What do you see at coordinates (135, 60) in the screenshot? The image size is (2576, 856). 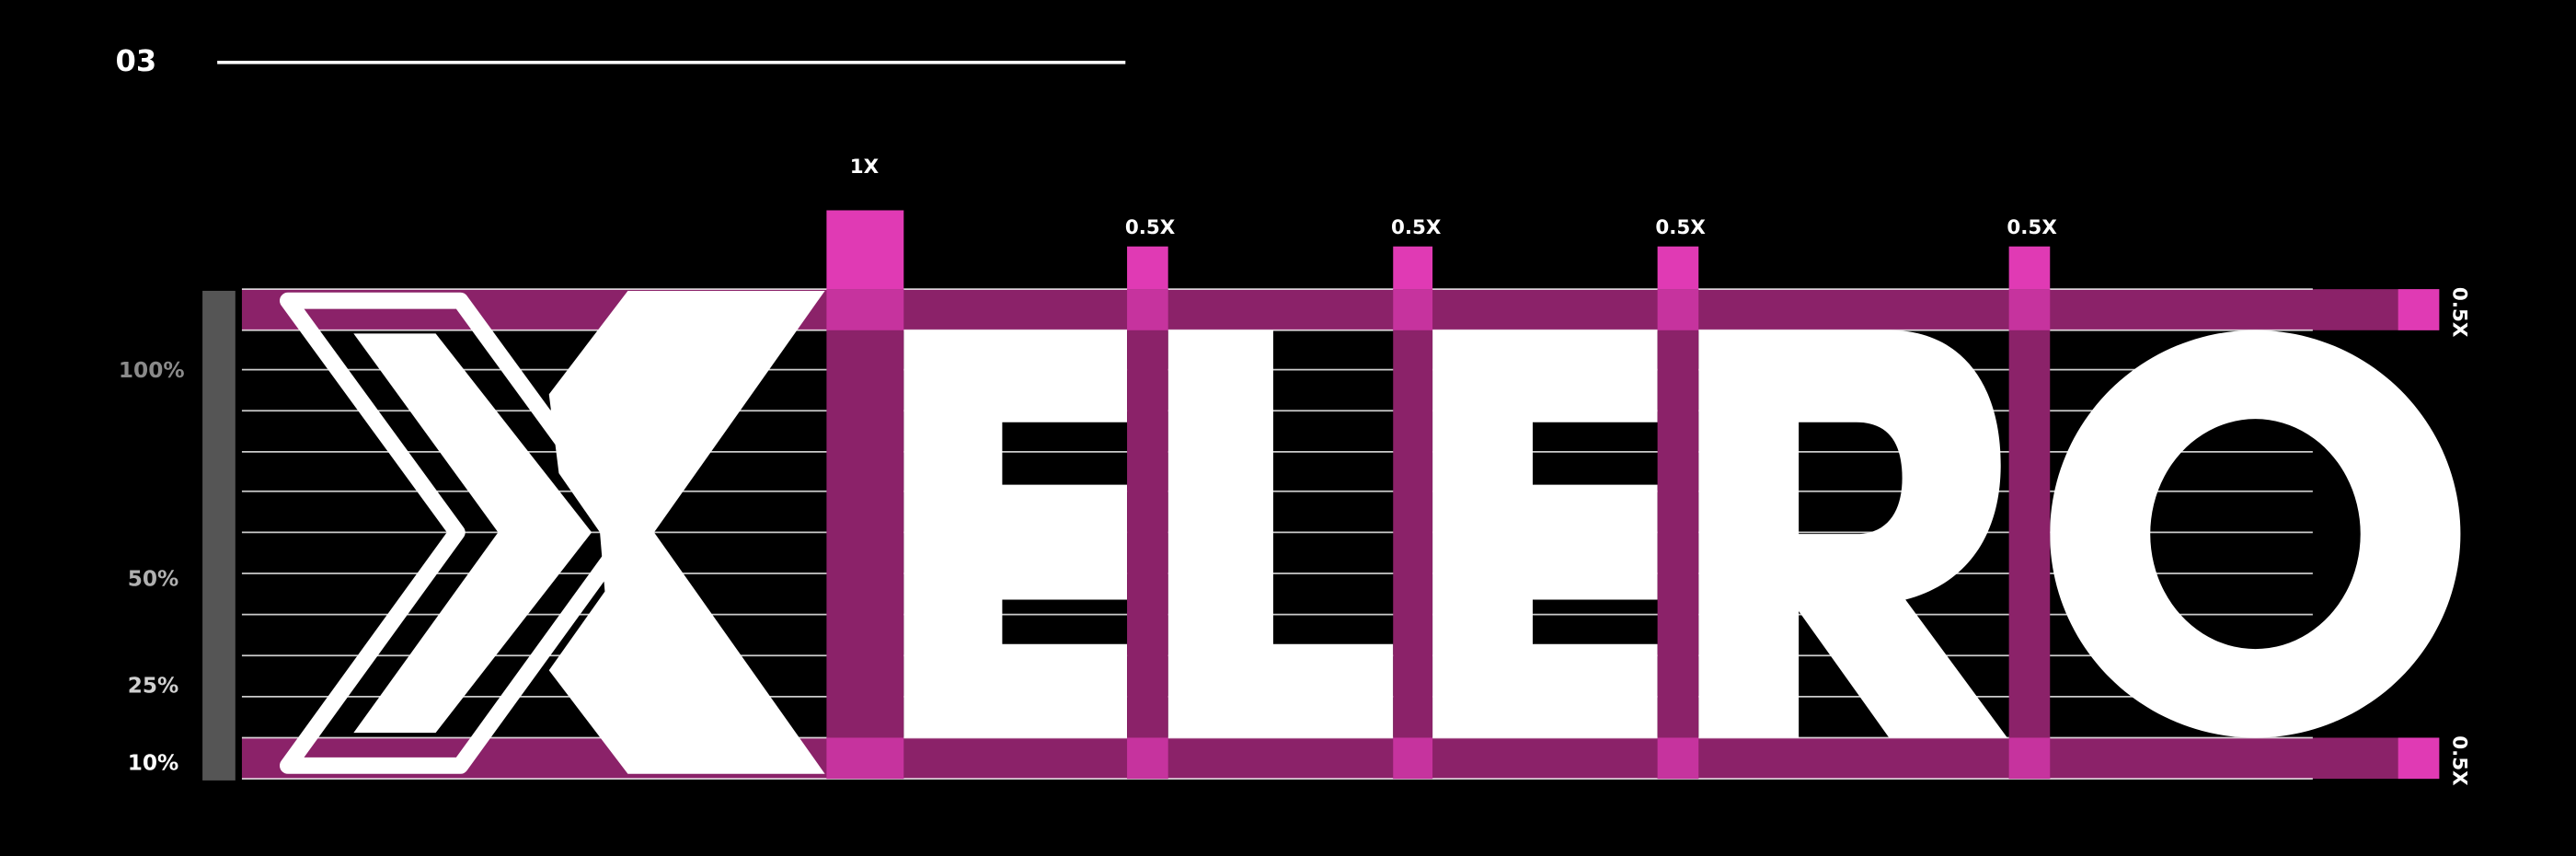 I see `section-number: 03` at bounding box center [135, 60].